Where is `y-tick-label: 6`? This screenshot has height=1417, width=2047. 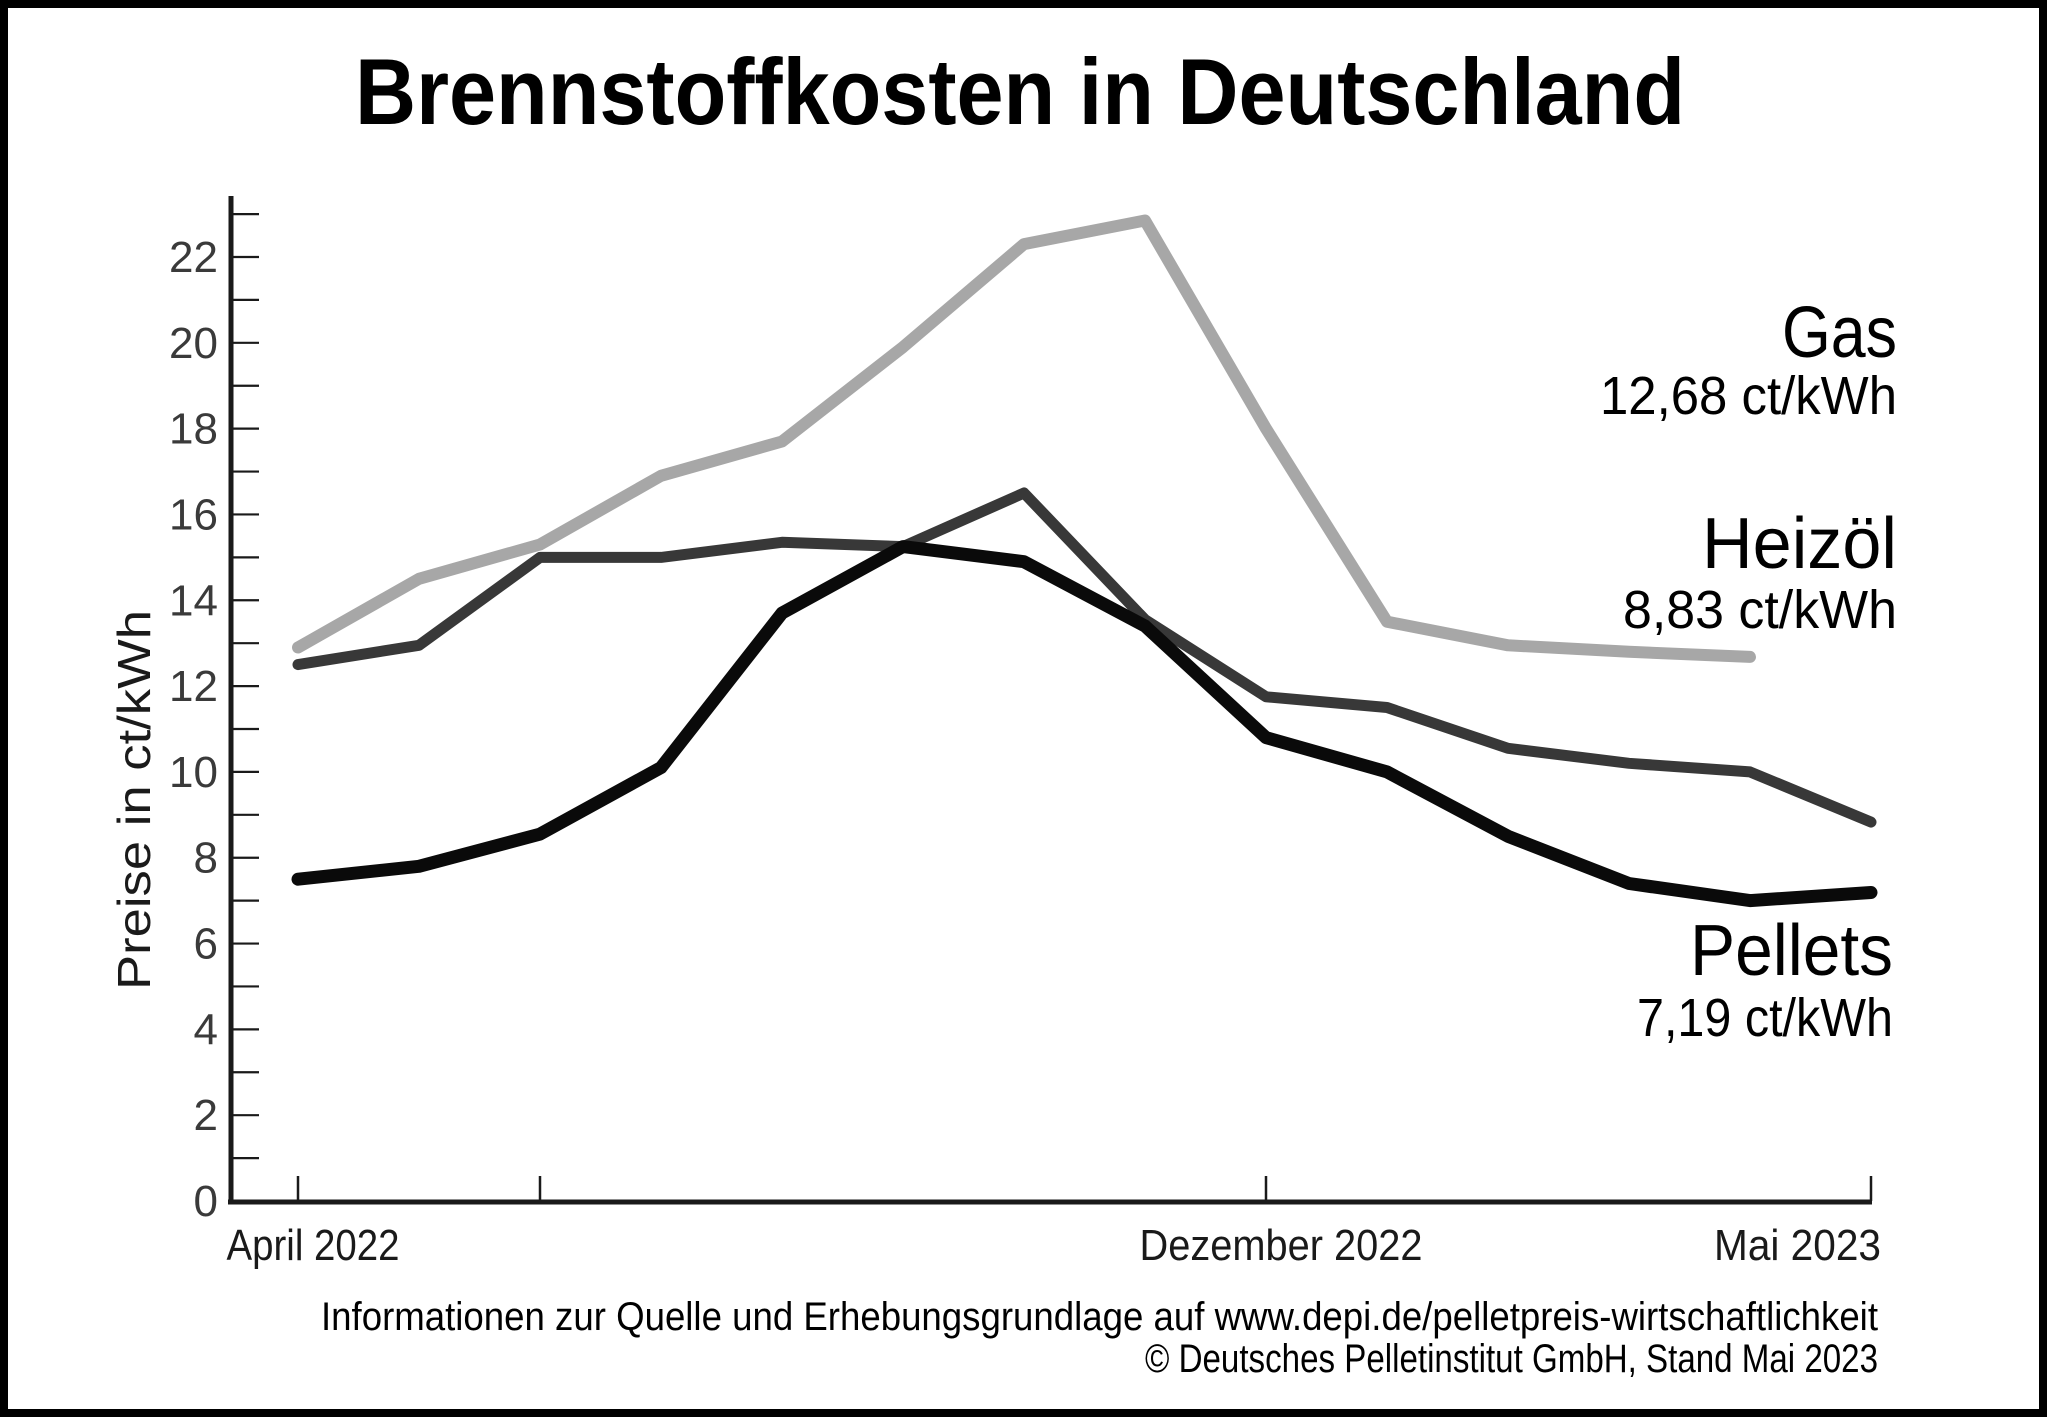 y-tick-label: 6 is located at coordinates (206, 944).